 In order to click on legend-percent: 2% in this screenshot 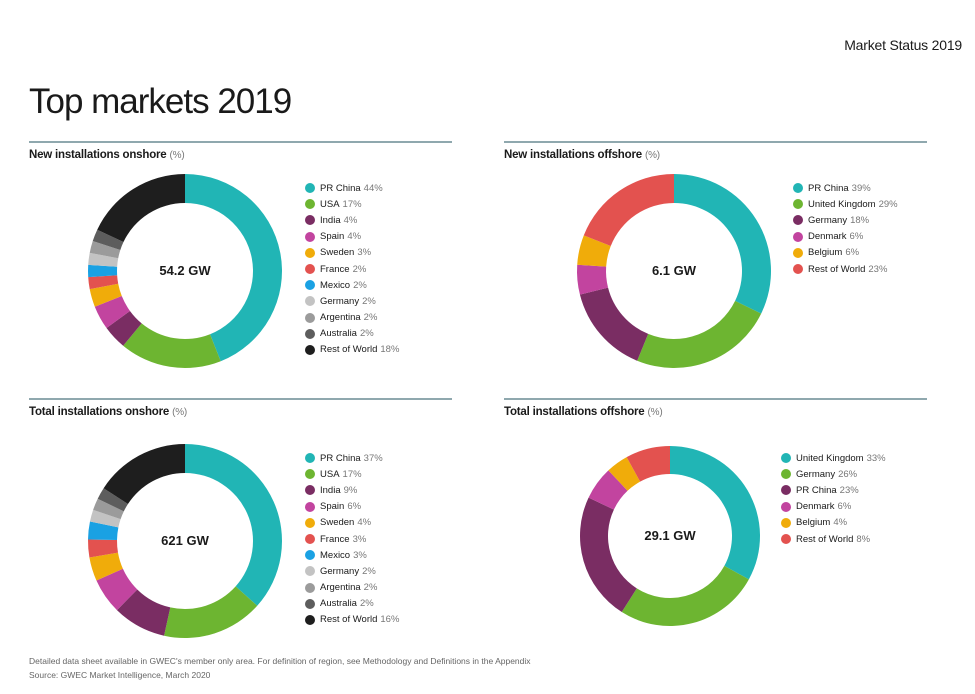, I will do `click(366, 604)`.